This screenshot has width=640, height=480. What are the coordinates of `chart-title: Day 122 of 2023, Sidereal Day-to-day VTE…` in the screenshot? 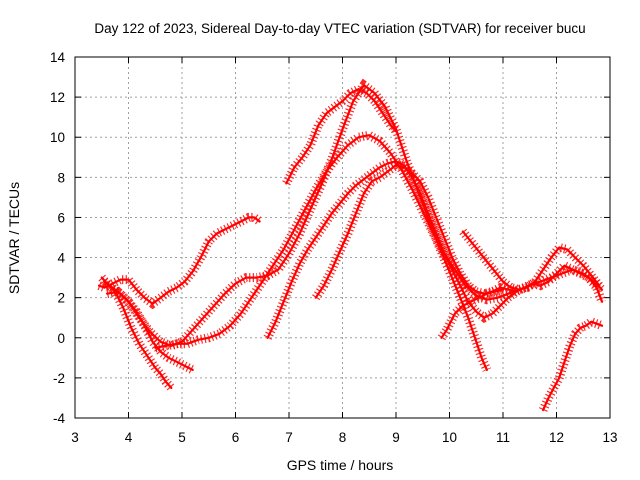 It's located at (339, 28).